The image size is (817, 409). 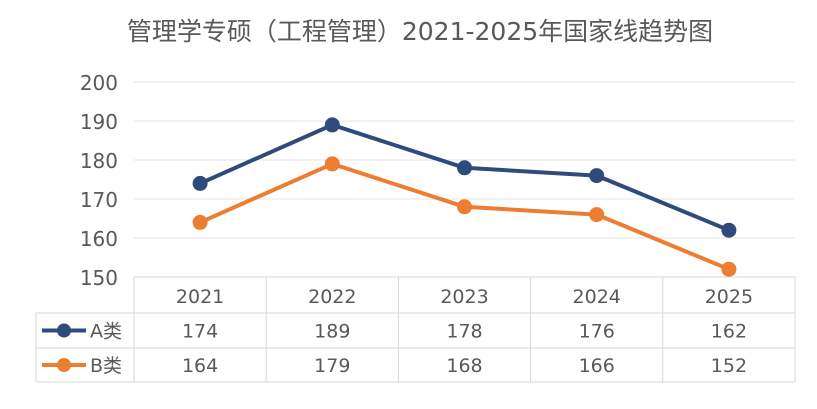 What do you see at coordinates (729, 297) in the screenshot?
I see `x-category-label: 2025` at bounding box center [729, 297].